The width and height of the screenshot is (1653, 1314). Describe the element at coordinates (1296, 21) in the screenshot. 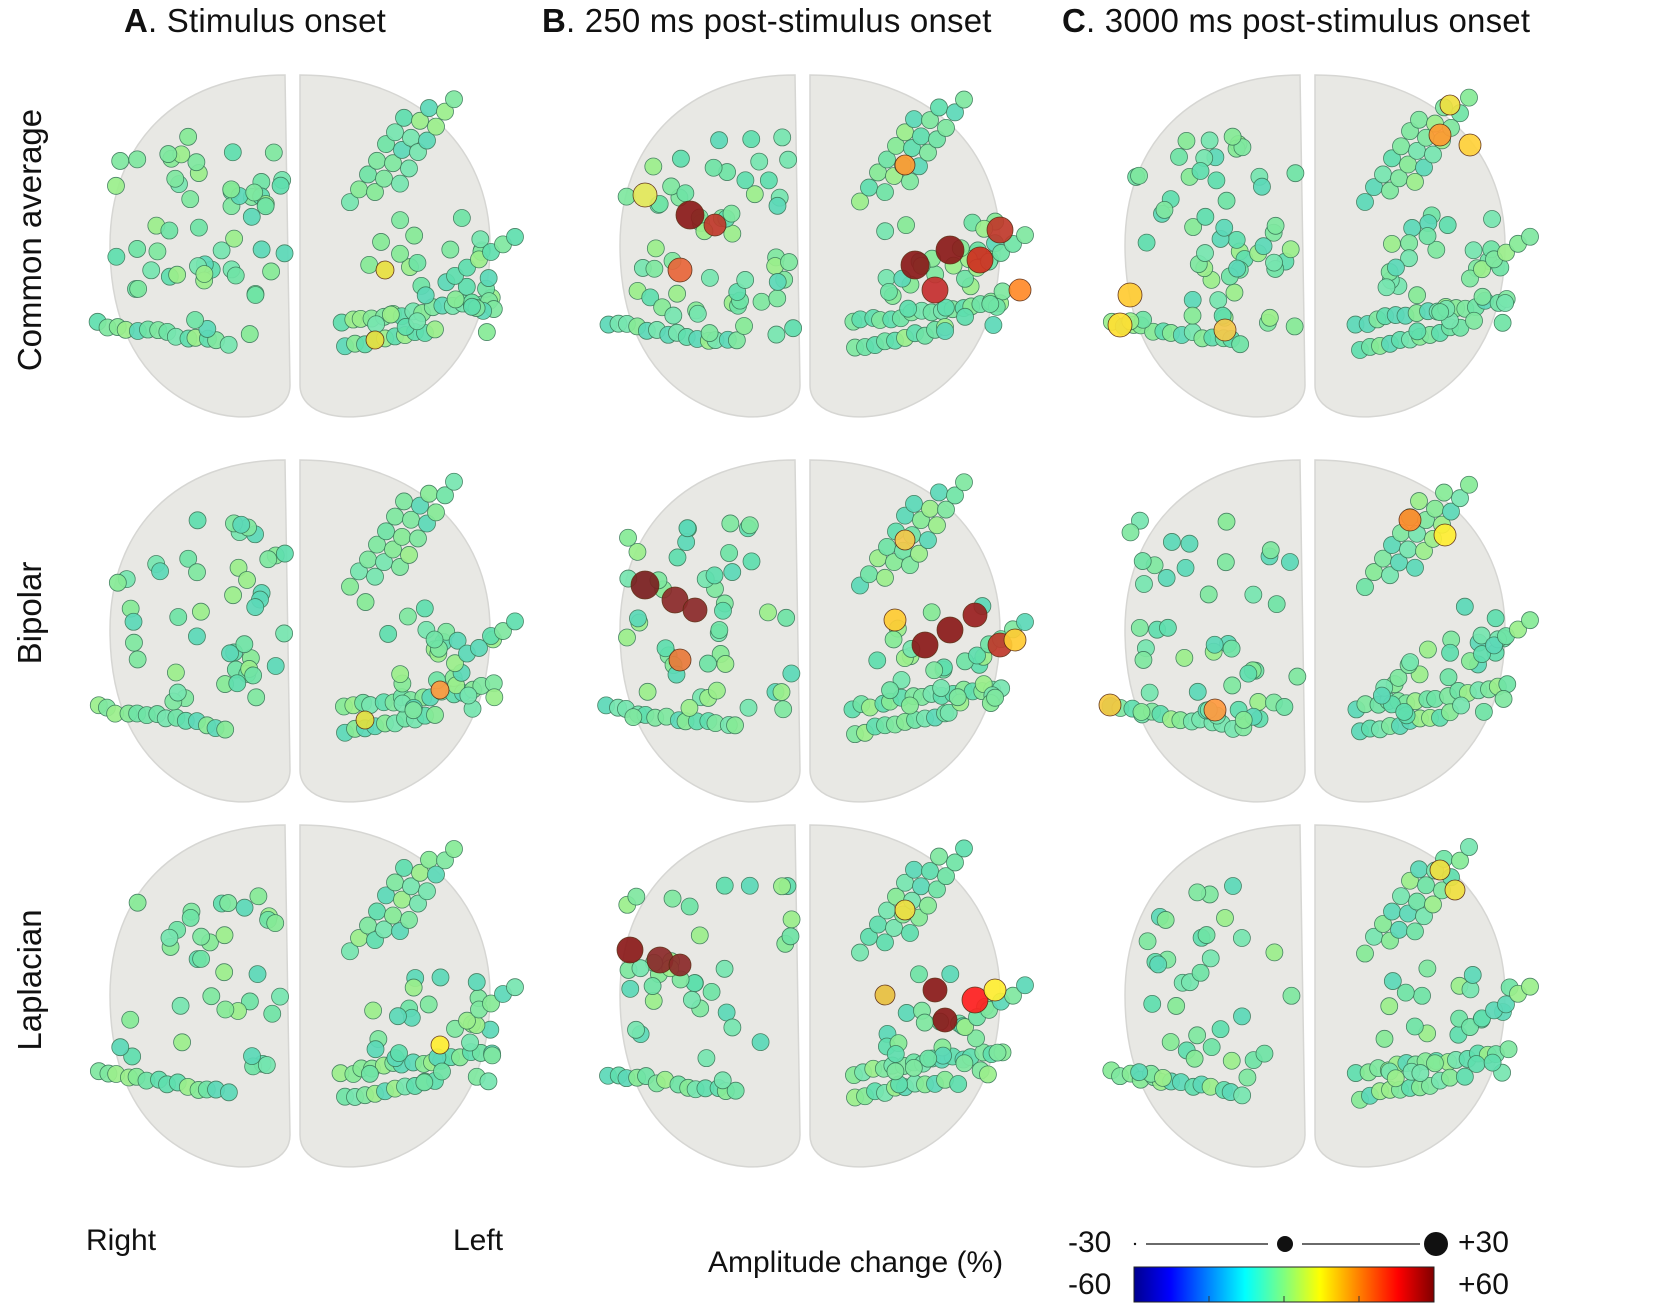

I see `title-c: C. 3000 ms post-stimulus onset` at that location.